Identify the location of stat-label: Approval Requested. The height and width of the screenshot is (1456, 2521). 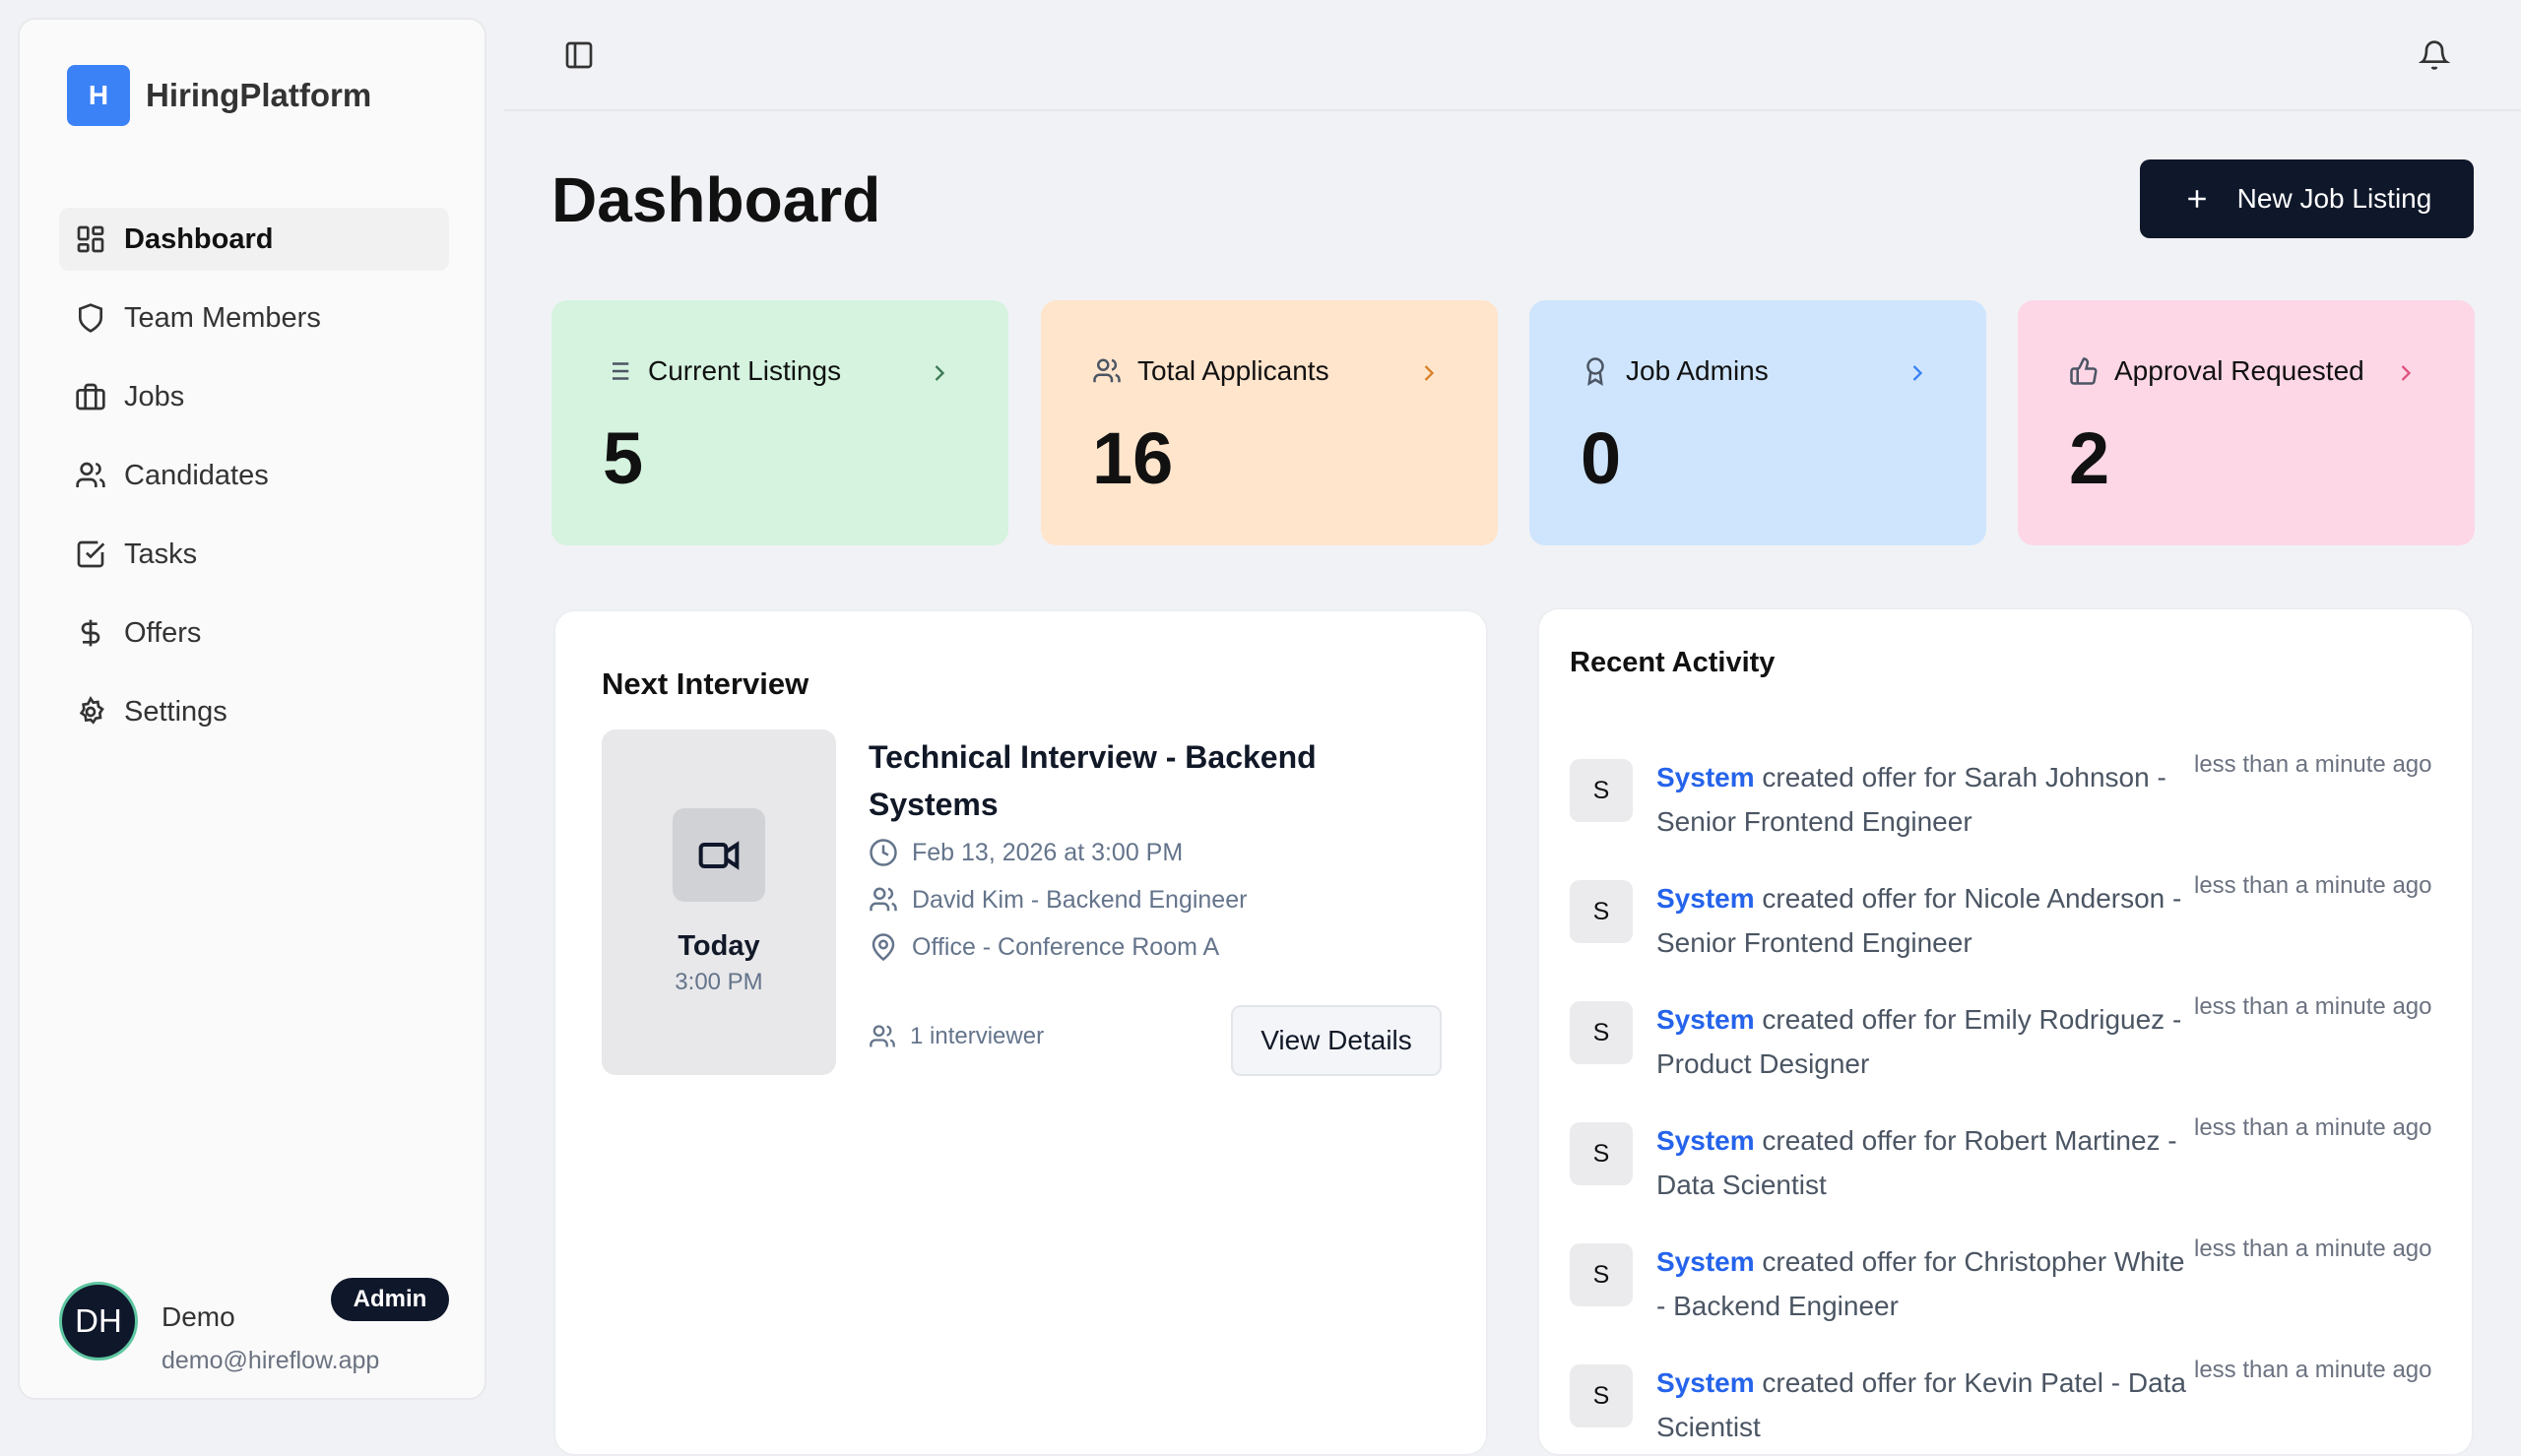
(2216, 371).